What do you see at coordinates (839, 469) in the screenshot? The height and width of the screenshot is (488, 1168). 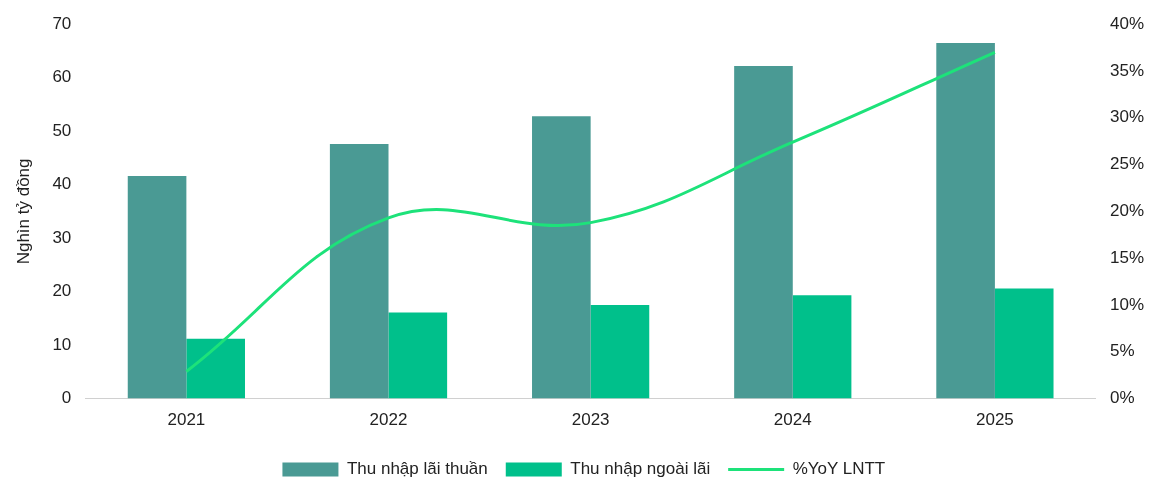 I see `legend-label: %YoY LNTT` at bounding box center [839, 469].